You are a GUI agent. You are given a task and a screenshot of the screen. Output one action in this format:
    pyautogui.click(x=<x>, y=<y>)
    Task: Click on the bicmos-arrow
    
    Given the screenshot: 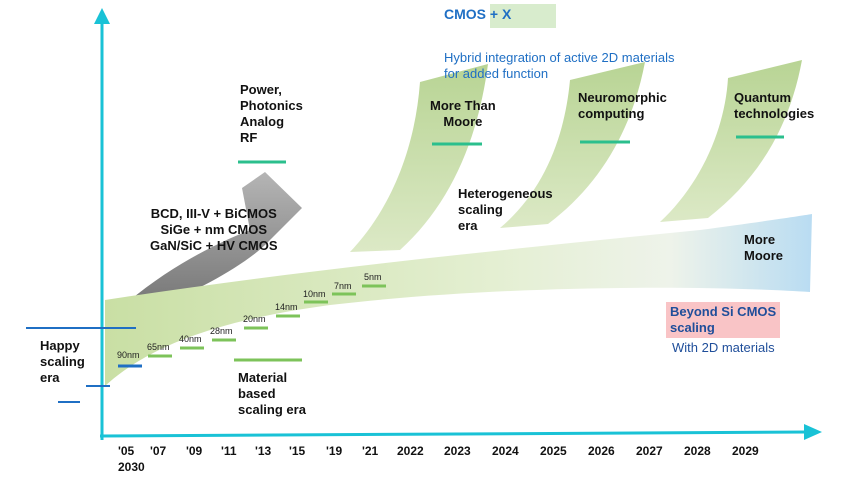 What is the action you would take?
    pyautogui.click(x=215, y=238)
    